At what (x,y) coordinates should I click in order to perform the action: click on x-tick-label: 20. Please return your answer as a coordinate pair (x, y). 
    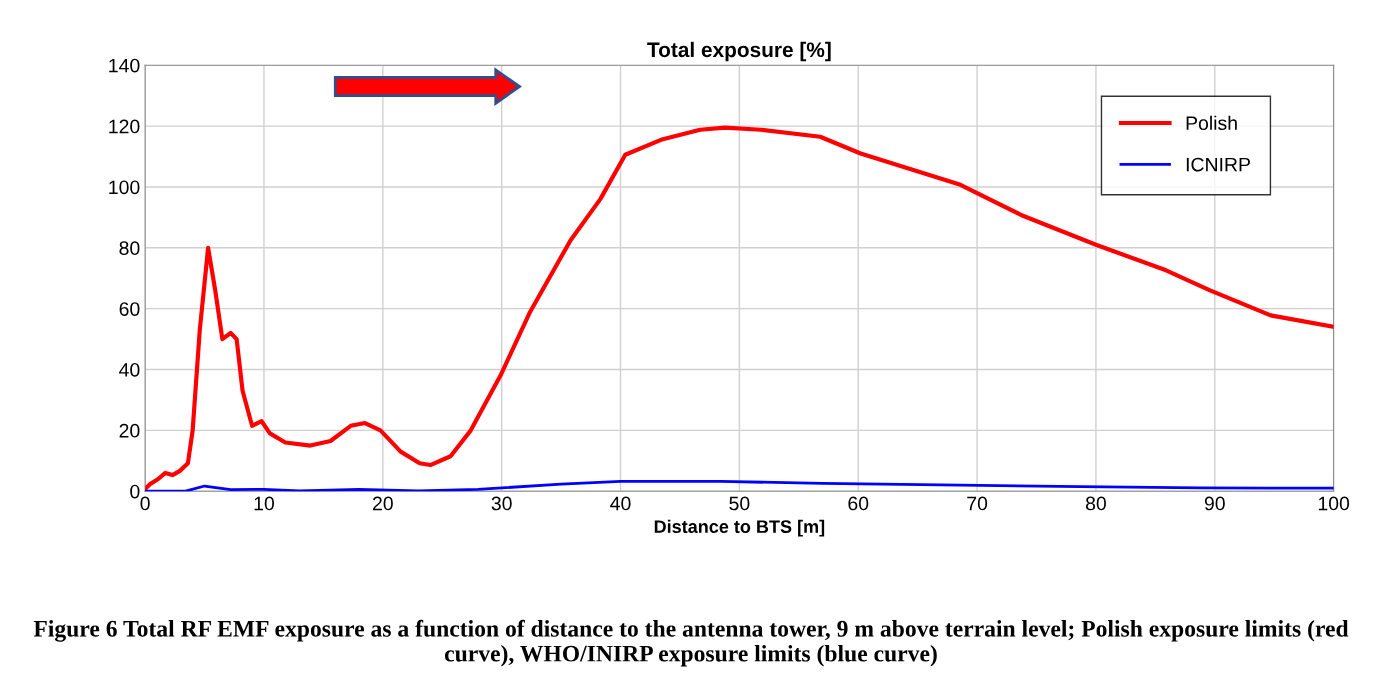
    Looking at the image, I should click on (382, 503).